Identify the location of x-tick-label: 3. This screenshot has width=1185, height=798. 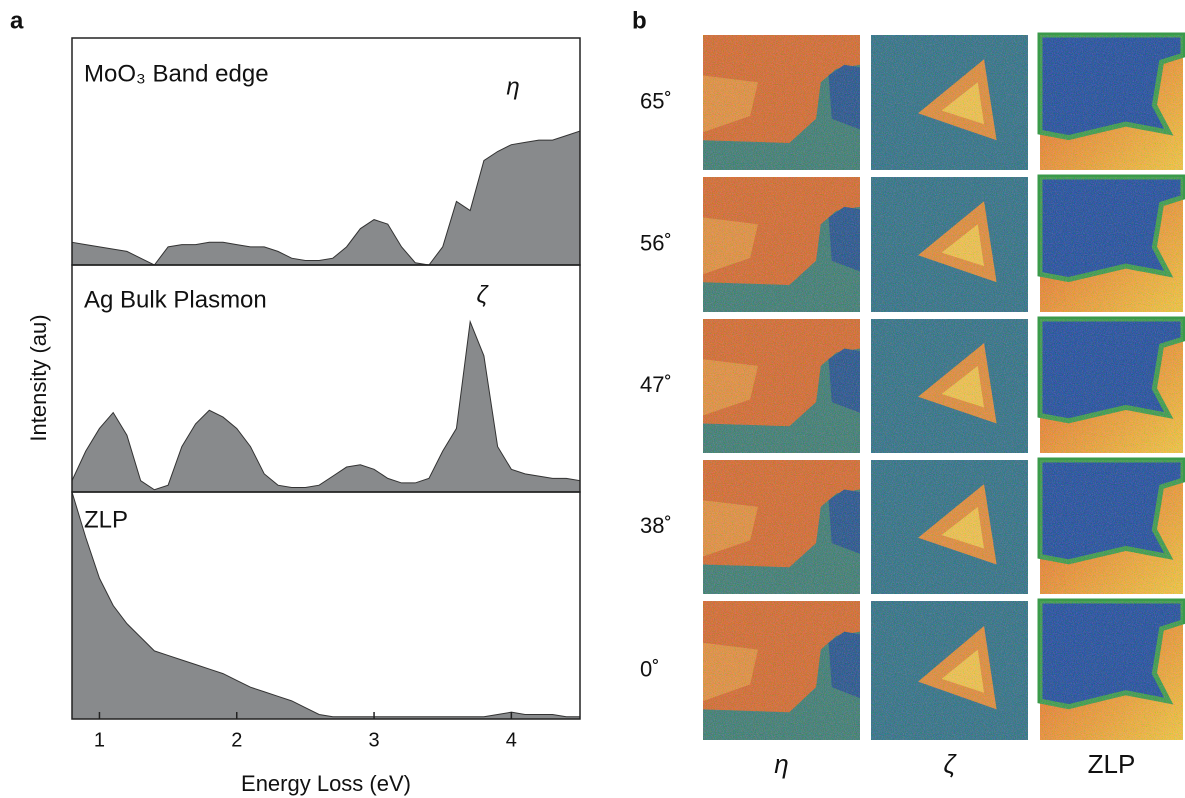
(373, 740).